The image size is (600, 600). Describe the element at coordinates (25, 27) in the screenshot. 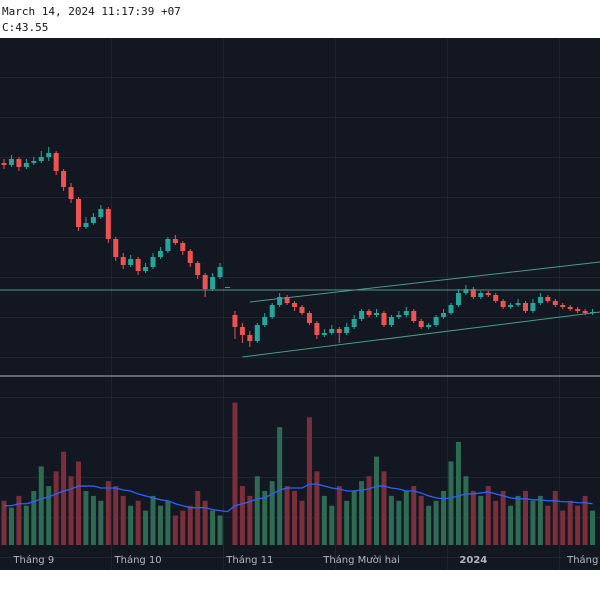

I see `close-label: C:43.55` at that location.